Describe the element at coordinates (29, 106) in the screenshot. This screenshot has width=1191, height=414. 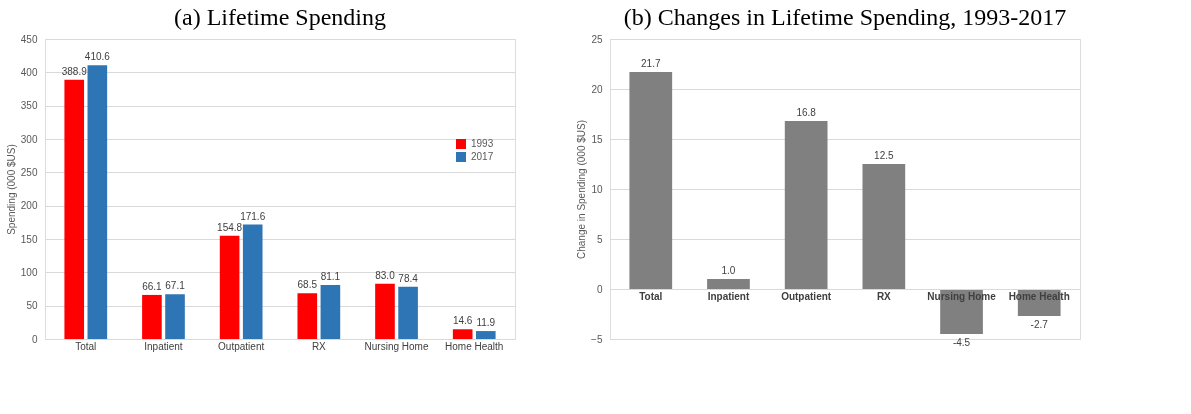
I see `y-tick-label: 350` at that location.